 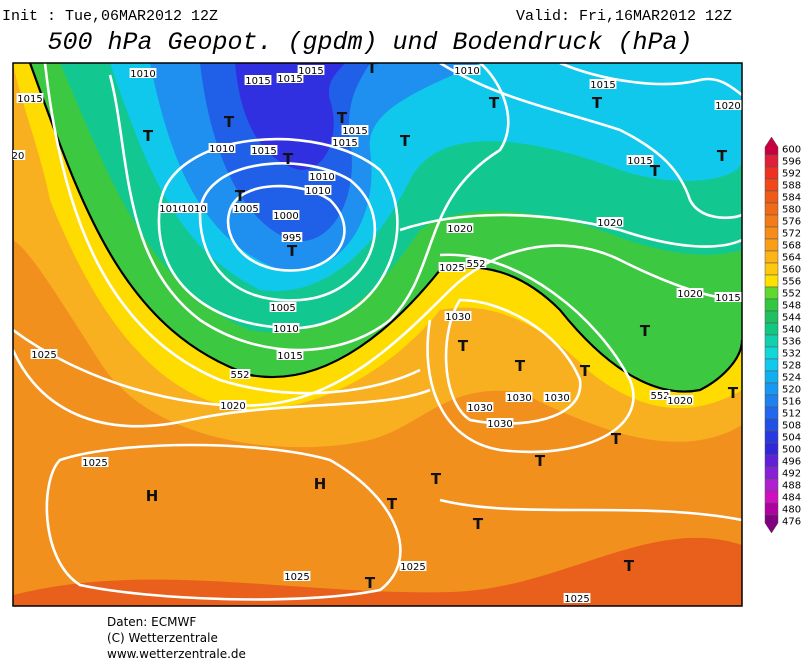 What do you see at coordinates (791, 510) in the screenshot?
I see `colorbar-label: 480` at bounding box center [791, 510].